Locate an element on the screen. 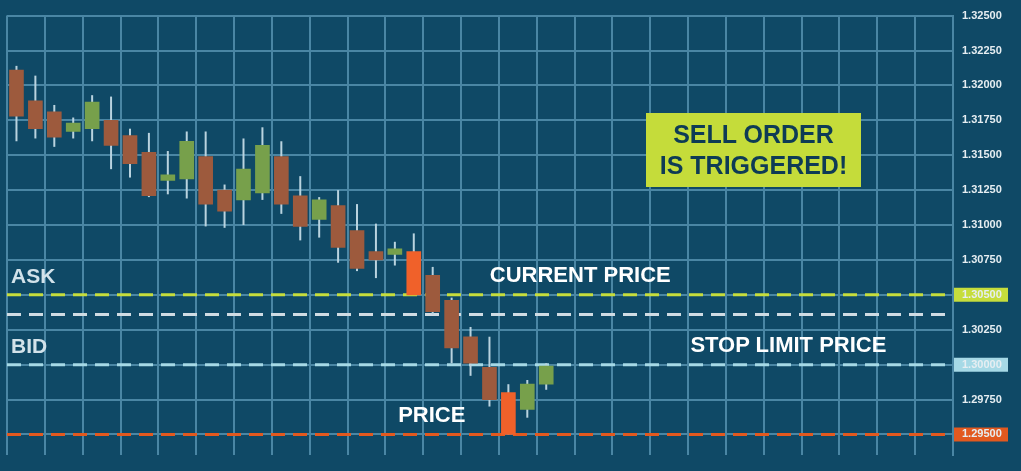  y-tick-label: 1.31750 is located at coordinates (982, 119).